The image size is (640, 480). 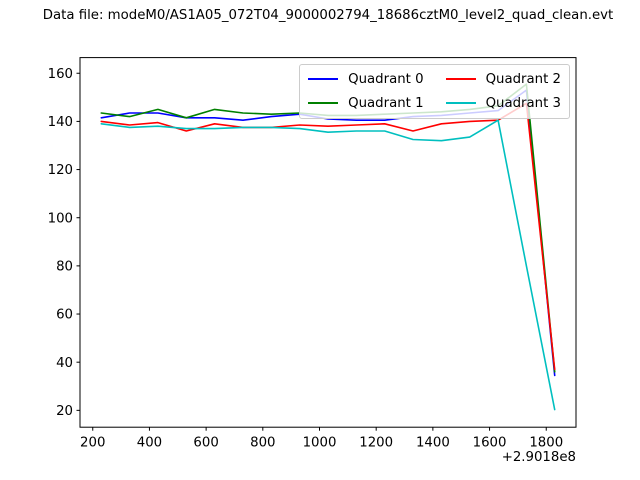 What do you see at coordinates (60, 218) in the screenshot?
I see `y-axis-tick-label: 100` at bounding box center [60, 218].